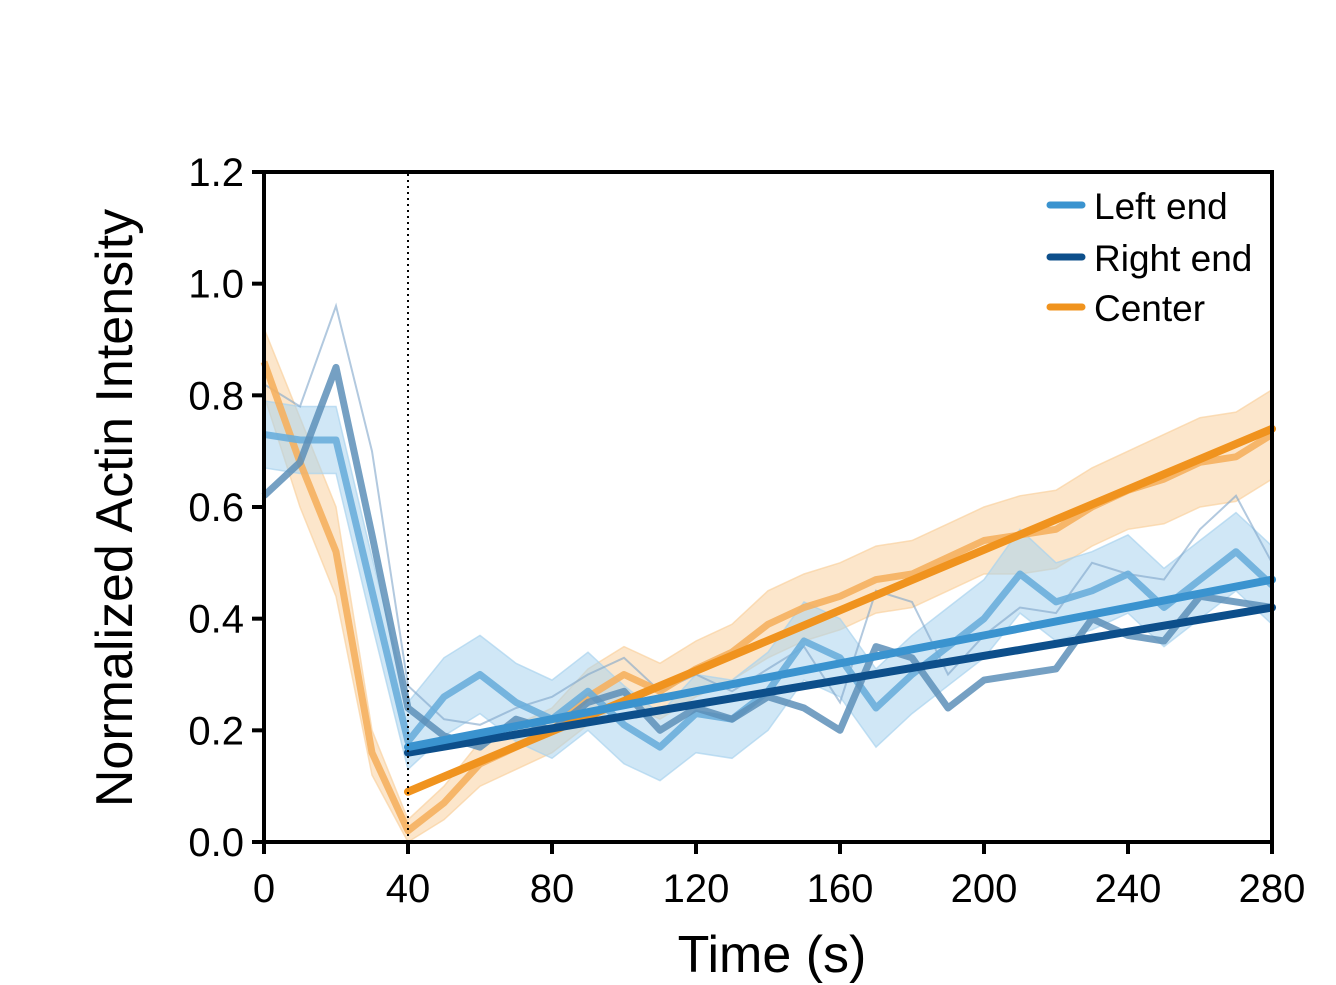 The width and height of the screenshot is (1336, 985). Describe the element at coordinates (984, 889) in the screenshot. I see `x-tick-label: 200` at that location.